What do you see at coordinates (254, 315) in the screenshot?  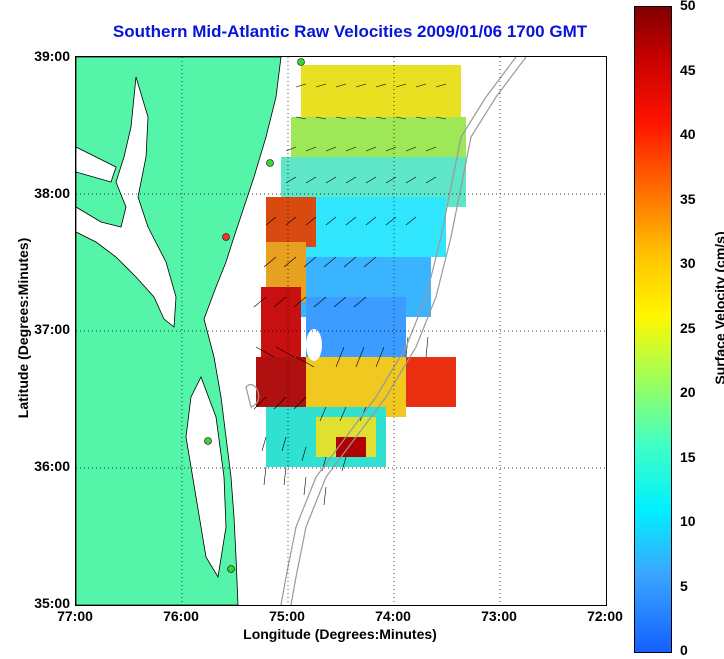 I see `station-markers` at bounding box center [254, 315].